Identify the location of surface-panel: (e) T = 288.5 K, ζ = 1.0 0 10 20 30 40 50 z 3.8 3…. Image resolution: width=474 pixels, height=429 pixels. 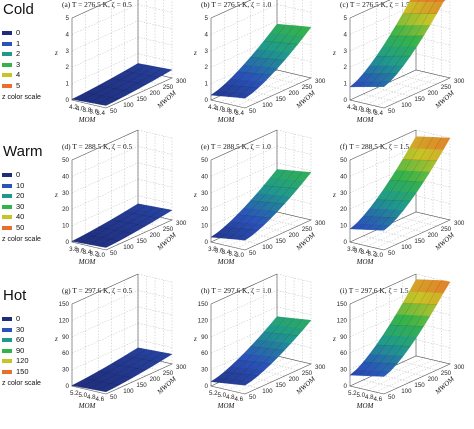
(261, 200).